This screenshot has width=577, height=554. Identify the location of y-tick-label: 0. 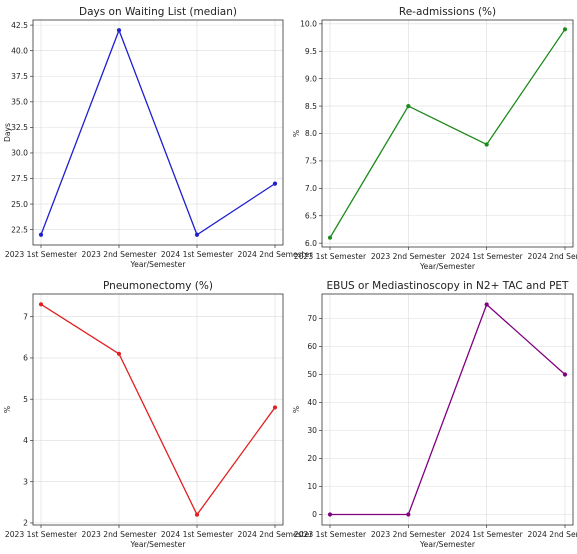
(314, 514).